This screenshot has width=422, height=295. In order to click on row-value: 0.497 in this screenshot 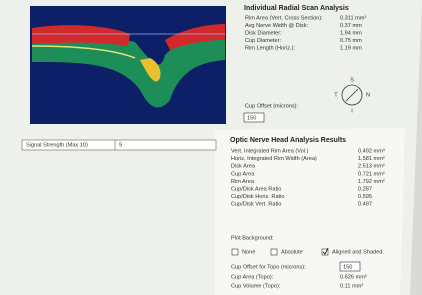, I will do `click(365, 205)`.